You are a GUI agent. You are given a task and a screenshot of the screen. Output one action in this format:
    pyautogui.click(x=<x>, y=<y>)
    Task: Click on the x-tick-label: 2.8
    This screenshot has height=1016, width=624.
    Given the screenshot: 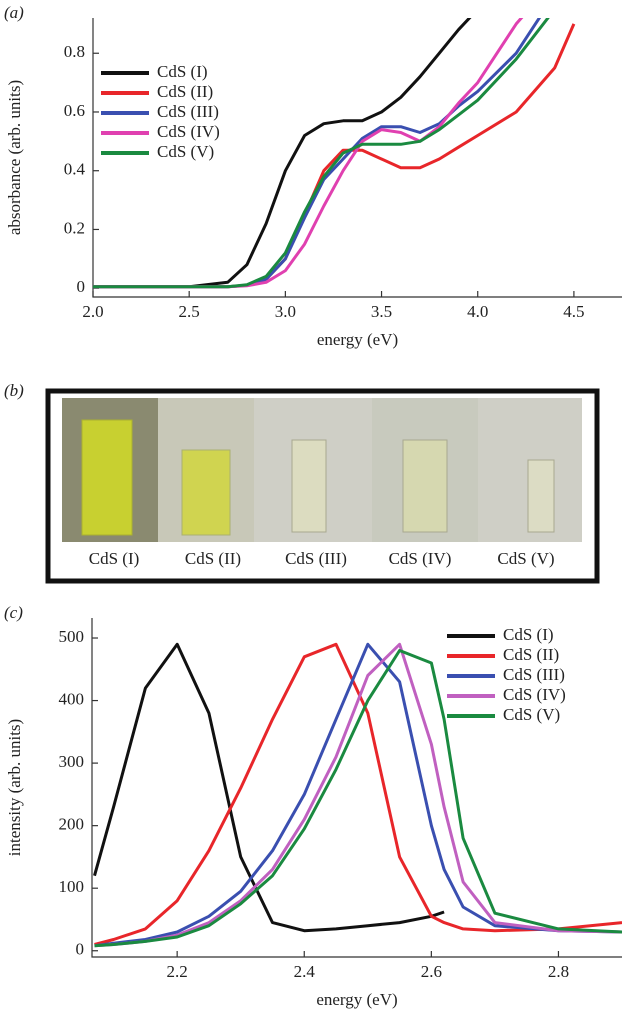 What is the action you would take?
    pyautogui.click(x=558, y=971)
    